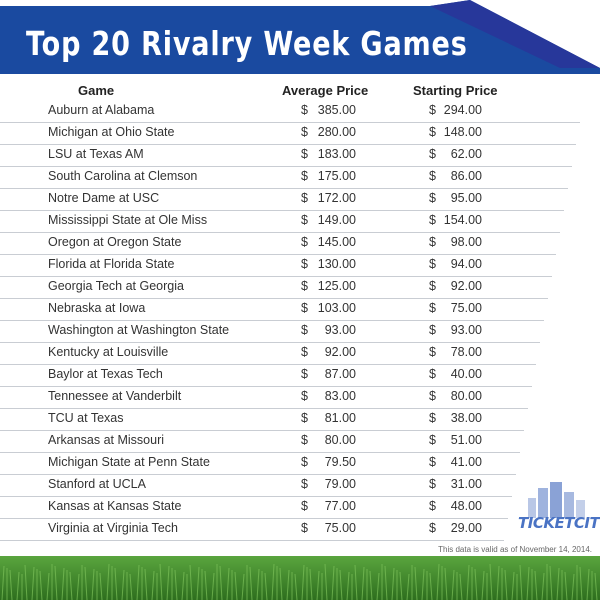 This screenshot has width=600, height=600. Describe the element at coordinates (123, 176) in the screenshot. I see `game-name: South Carolina at Clemson` at that location.